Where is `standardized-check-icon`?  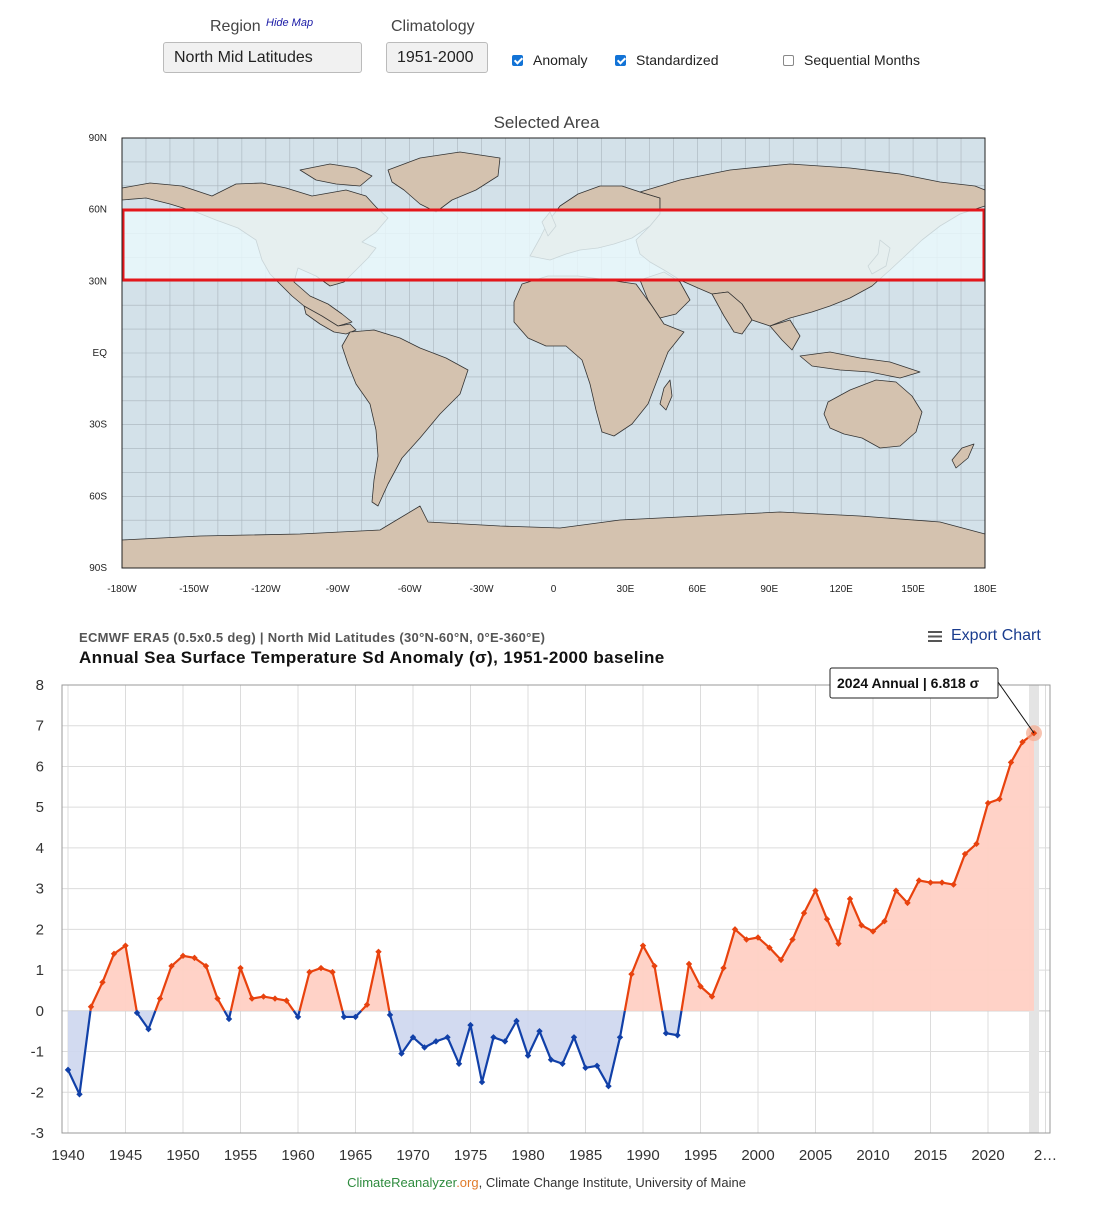
standardized-check-icon is located at coordinates (620, 60).